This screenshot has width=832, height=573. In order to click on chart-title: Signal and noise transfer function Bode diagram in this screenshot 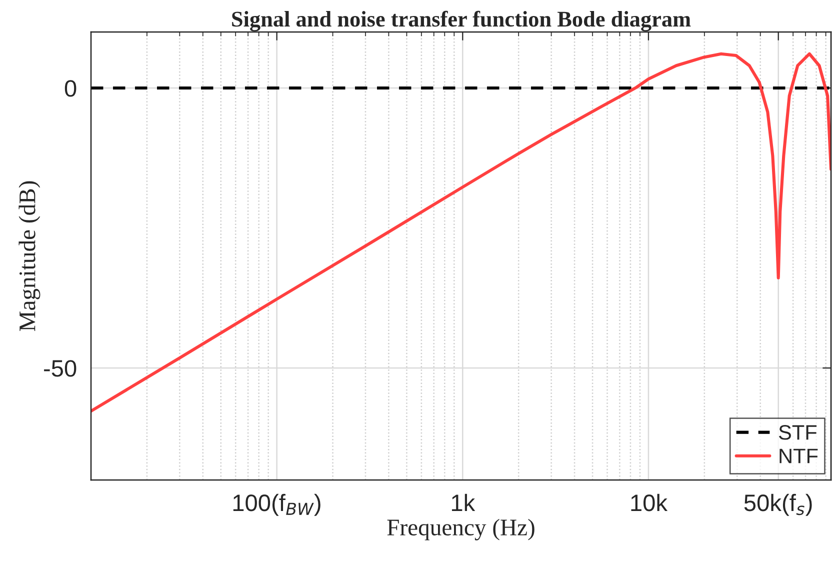, I will do `click(461, 21)`.